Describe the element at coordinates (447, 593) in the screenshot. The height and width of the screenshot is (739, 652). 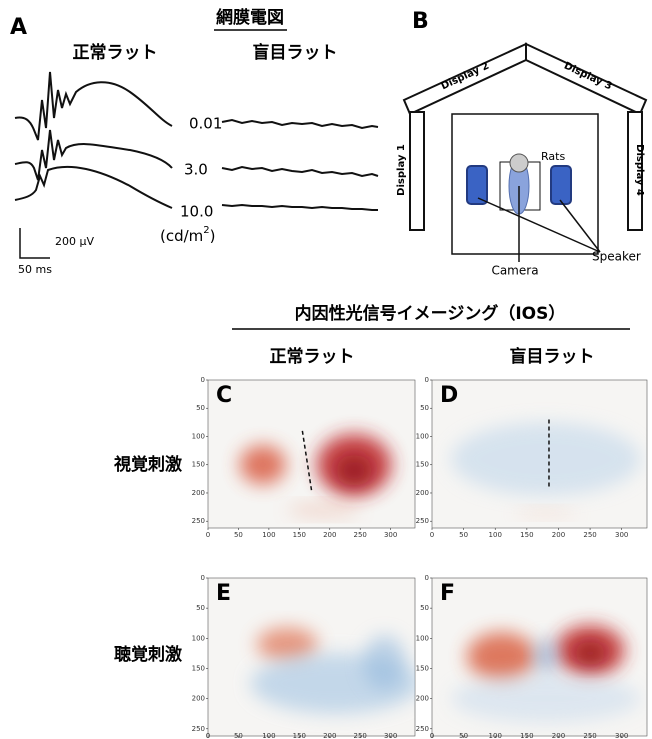
I see `panel-letter: F` at that location.